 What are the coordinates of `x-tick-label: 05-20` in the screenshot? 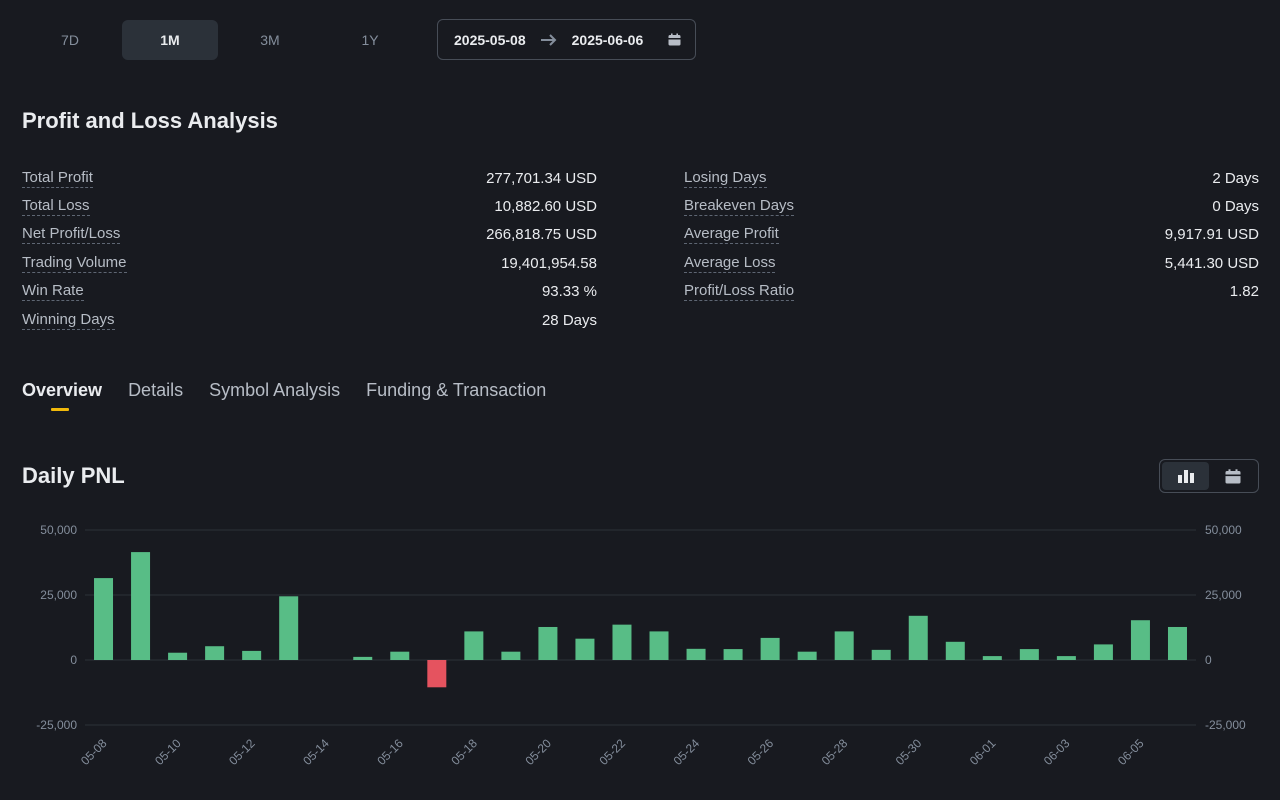 It's located at (538, 752).